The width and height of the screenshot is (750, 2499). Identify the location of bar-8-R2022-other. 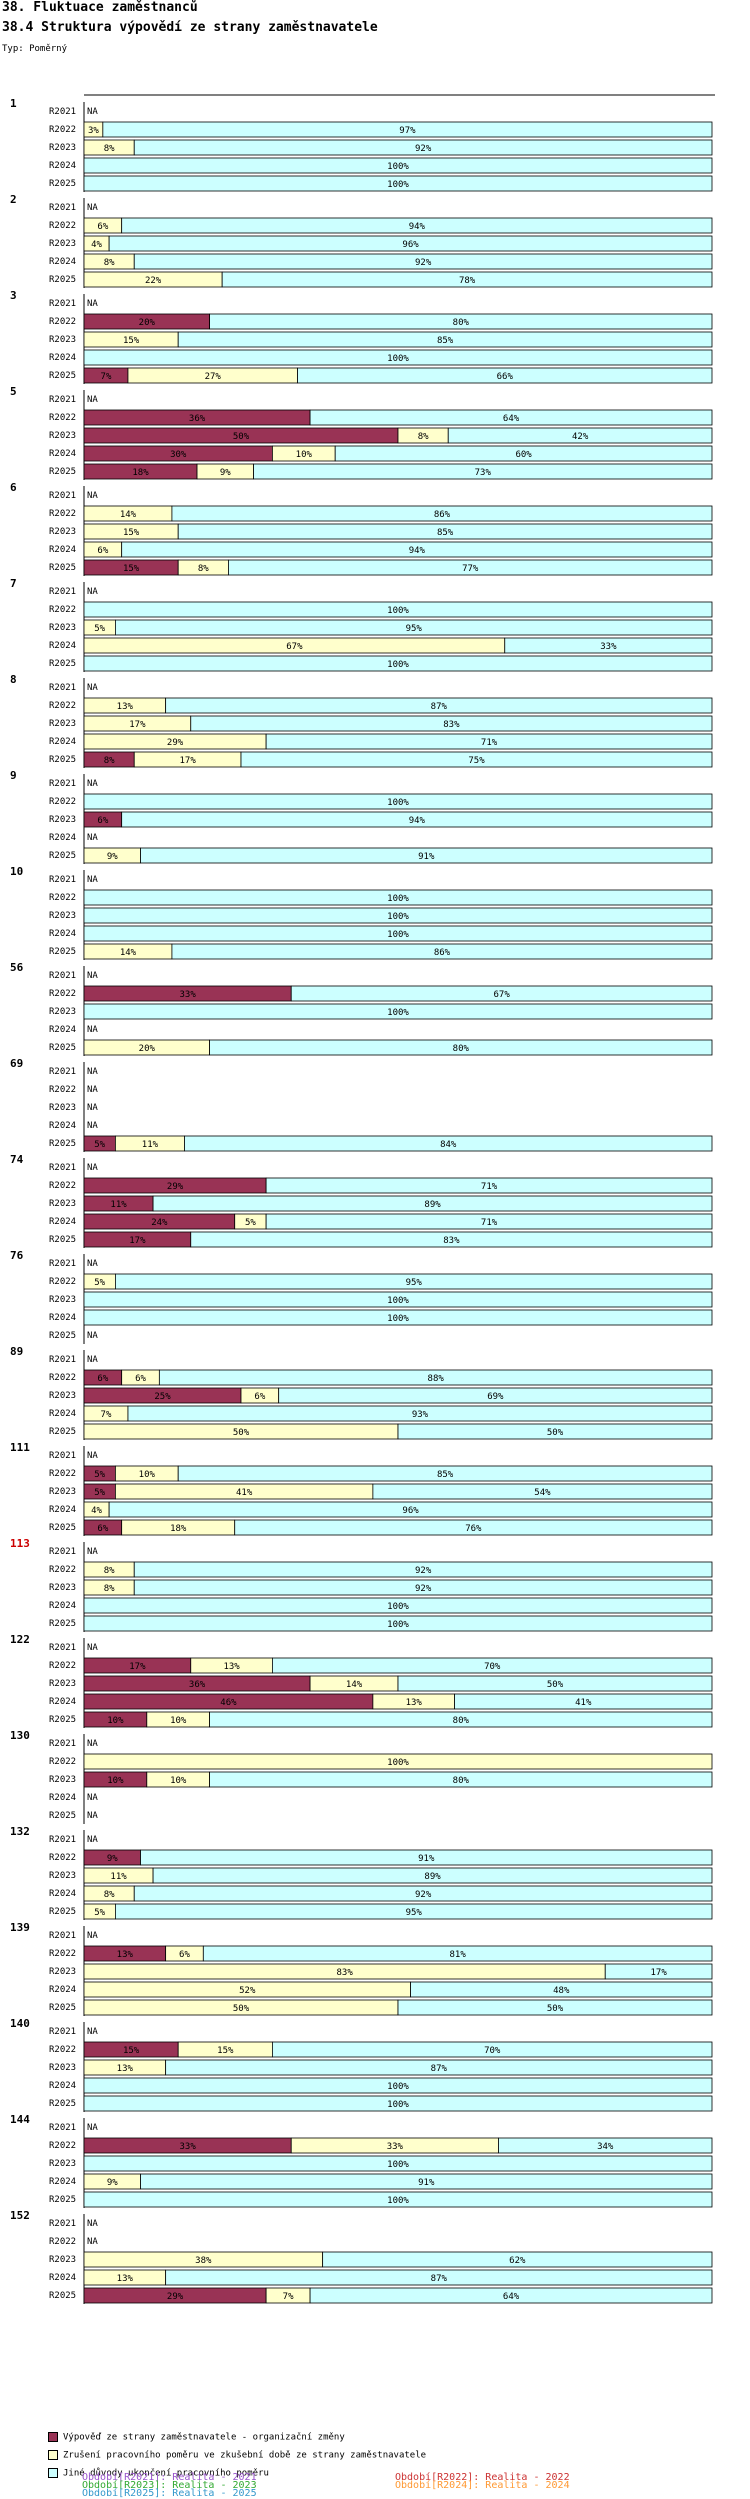
(439, 705).